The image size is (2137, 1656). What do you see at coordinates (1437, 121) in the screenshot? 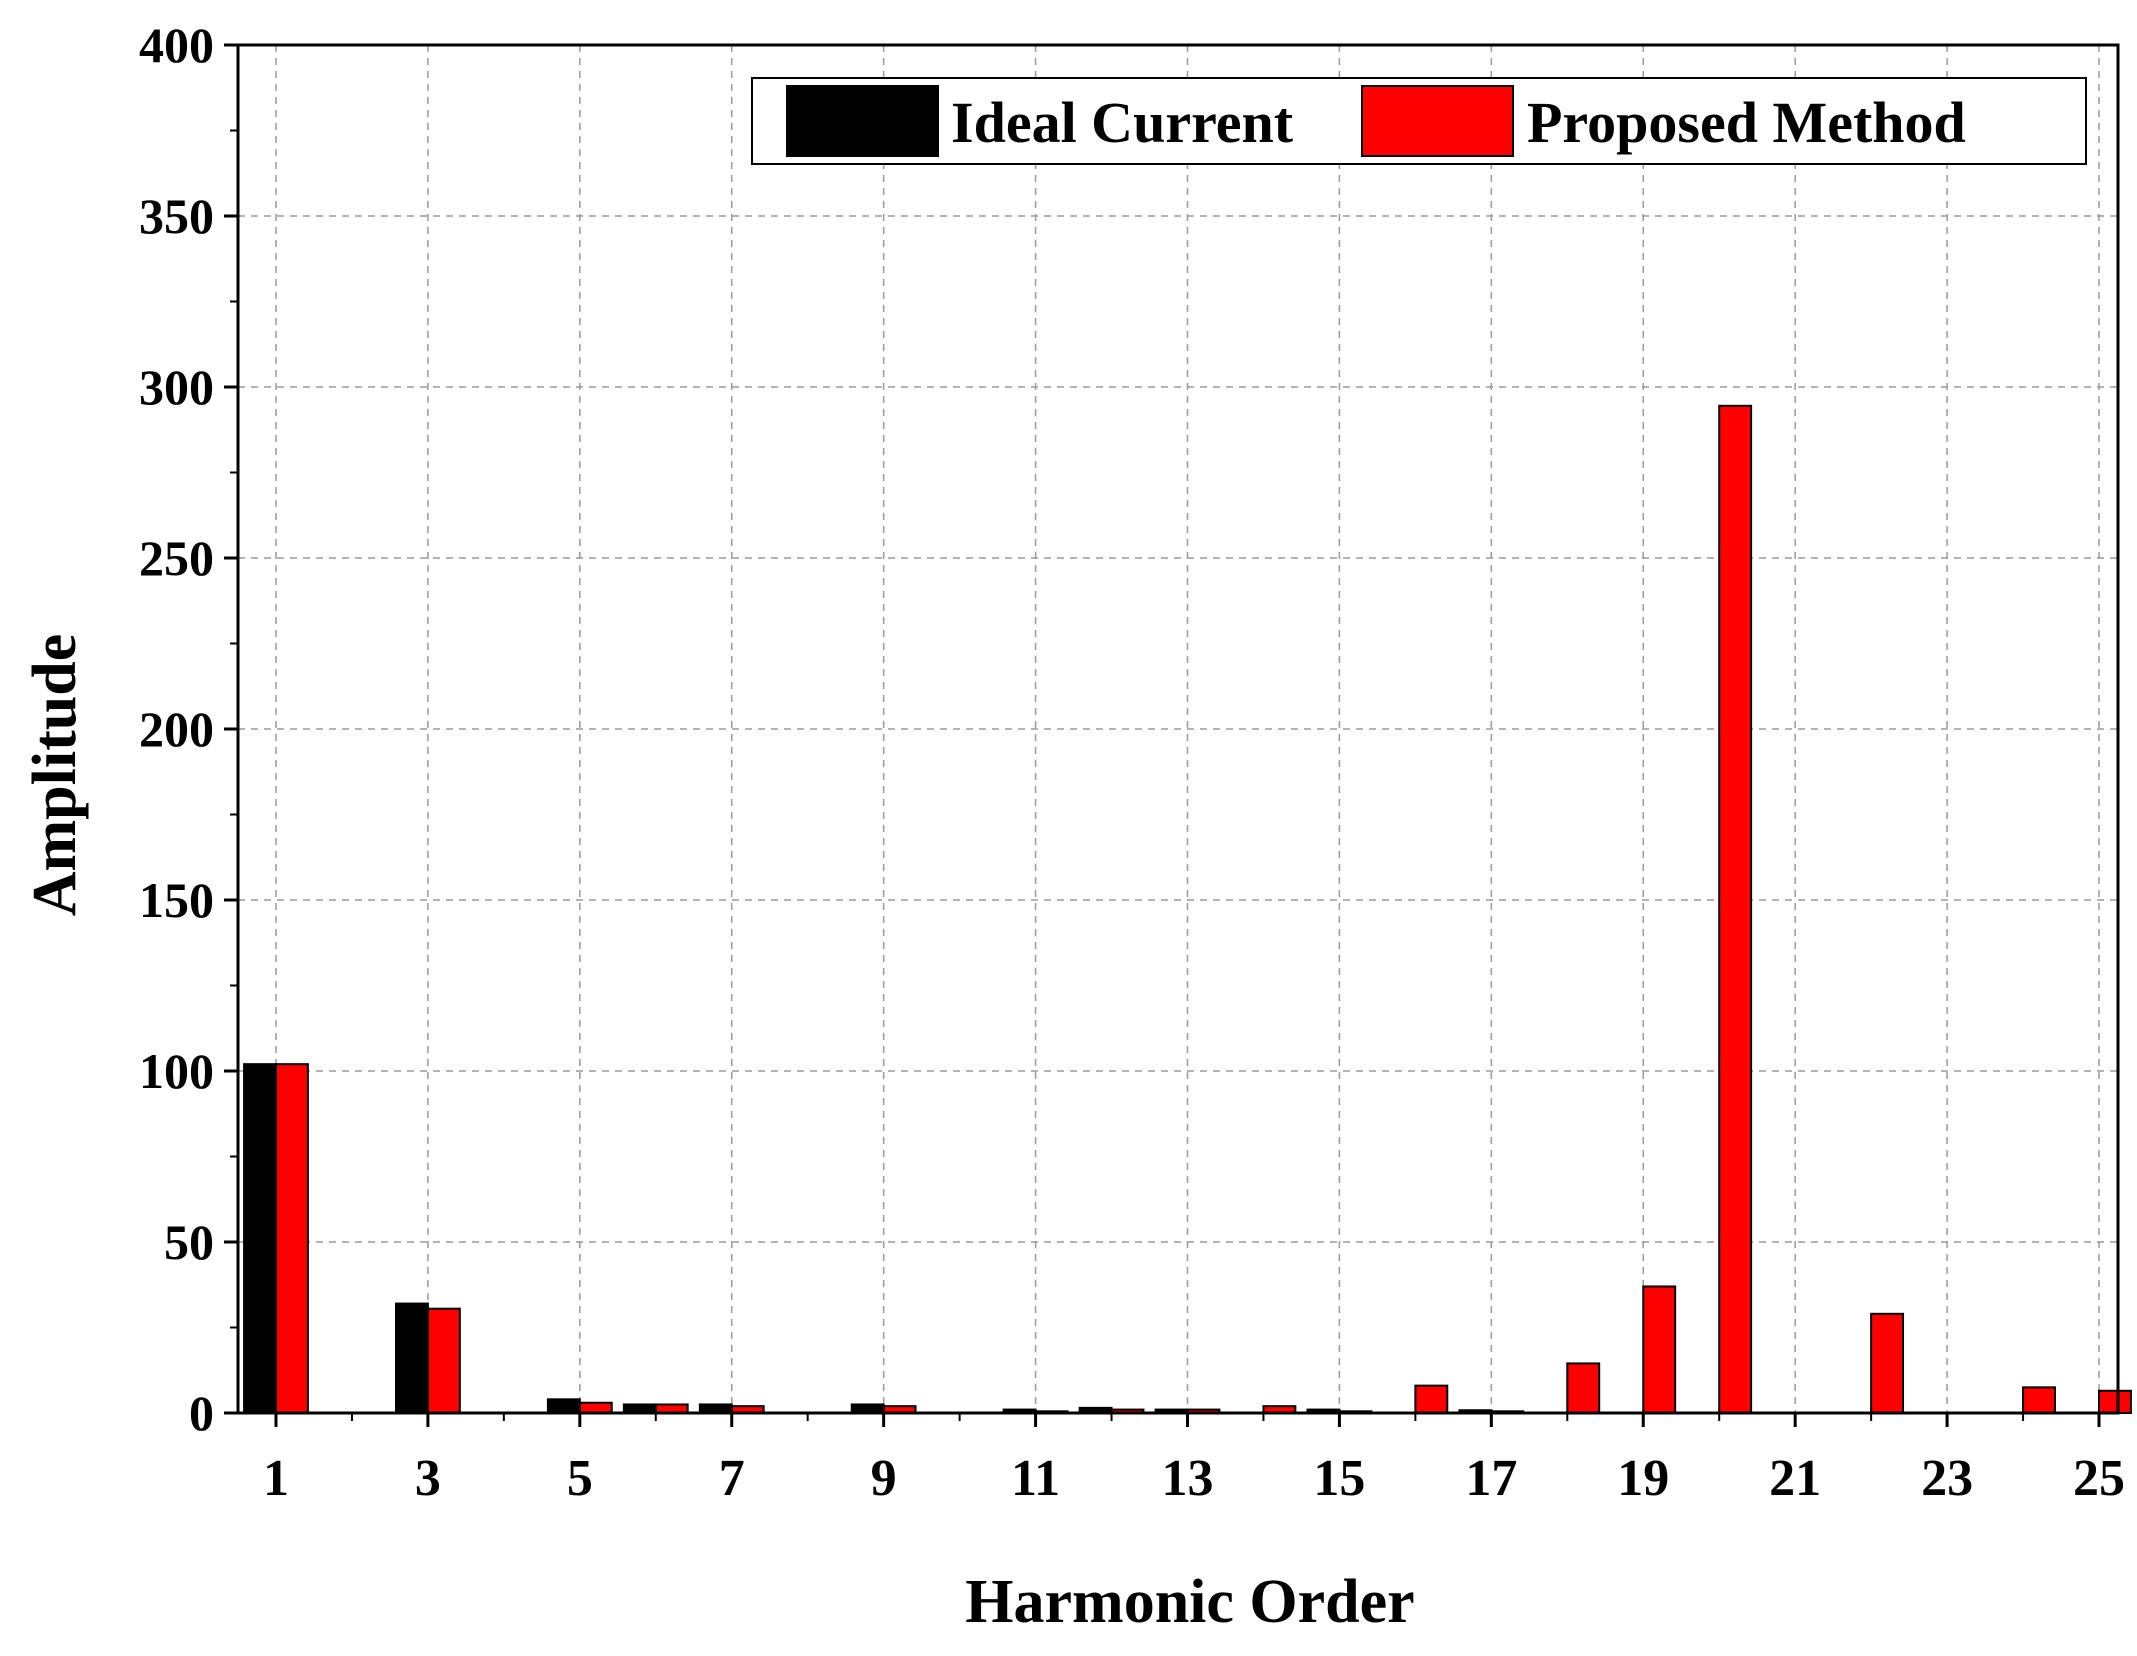
I see `legend-swatch-proposed-method` at bounding box center [1437, 121].